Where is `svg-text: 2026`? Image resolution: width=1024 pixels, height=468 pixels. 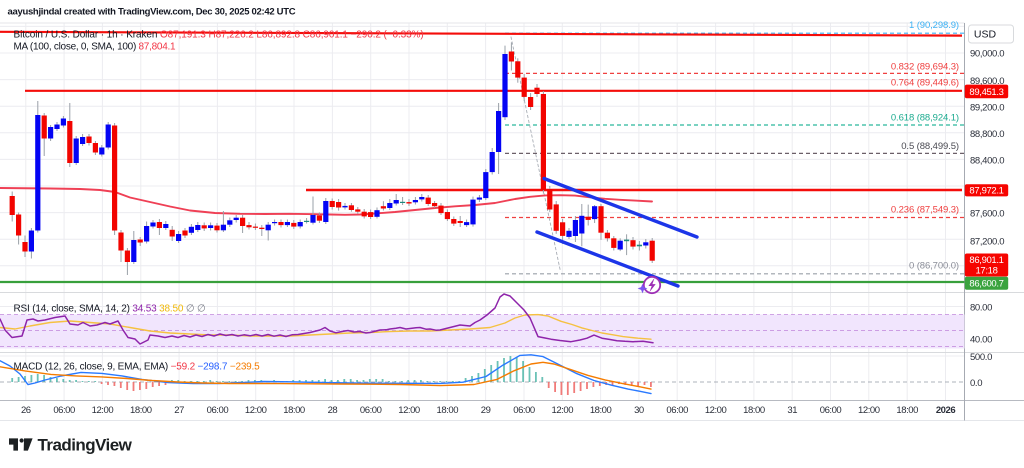
svg-text: 2026 is located at coordinates (946, 410).